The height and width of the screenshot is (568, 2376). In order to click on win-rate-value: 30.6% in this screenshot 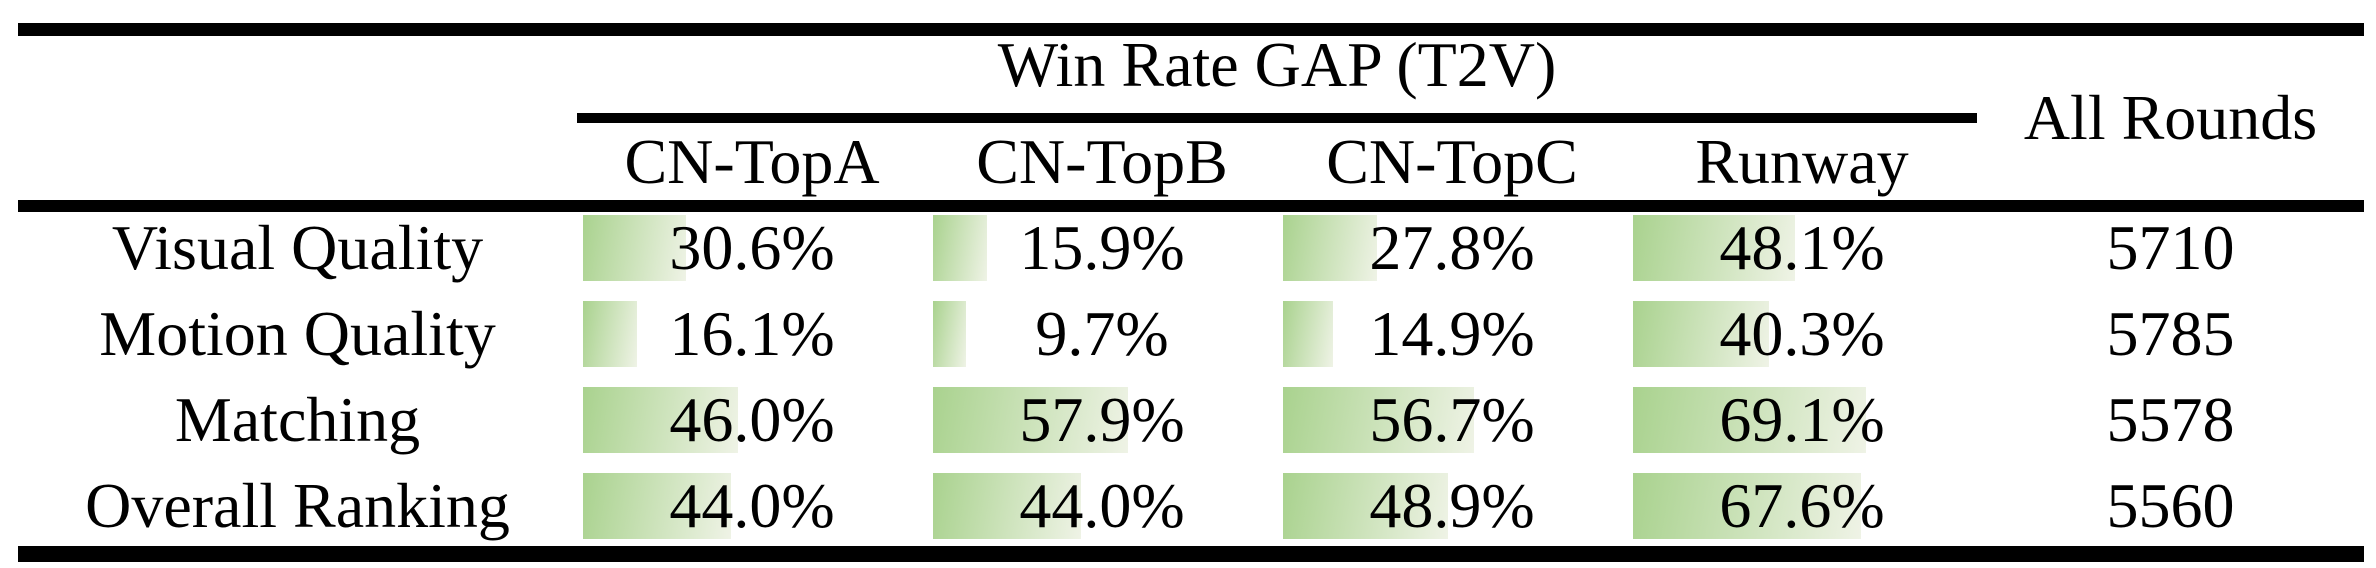, I will do `click(752, 247)`.